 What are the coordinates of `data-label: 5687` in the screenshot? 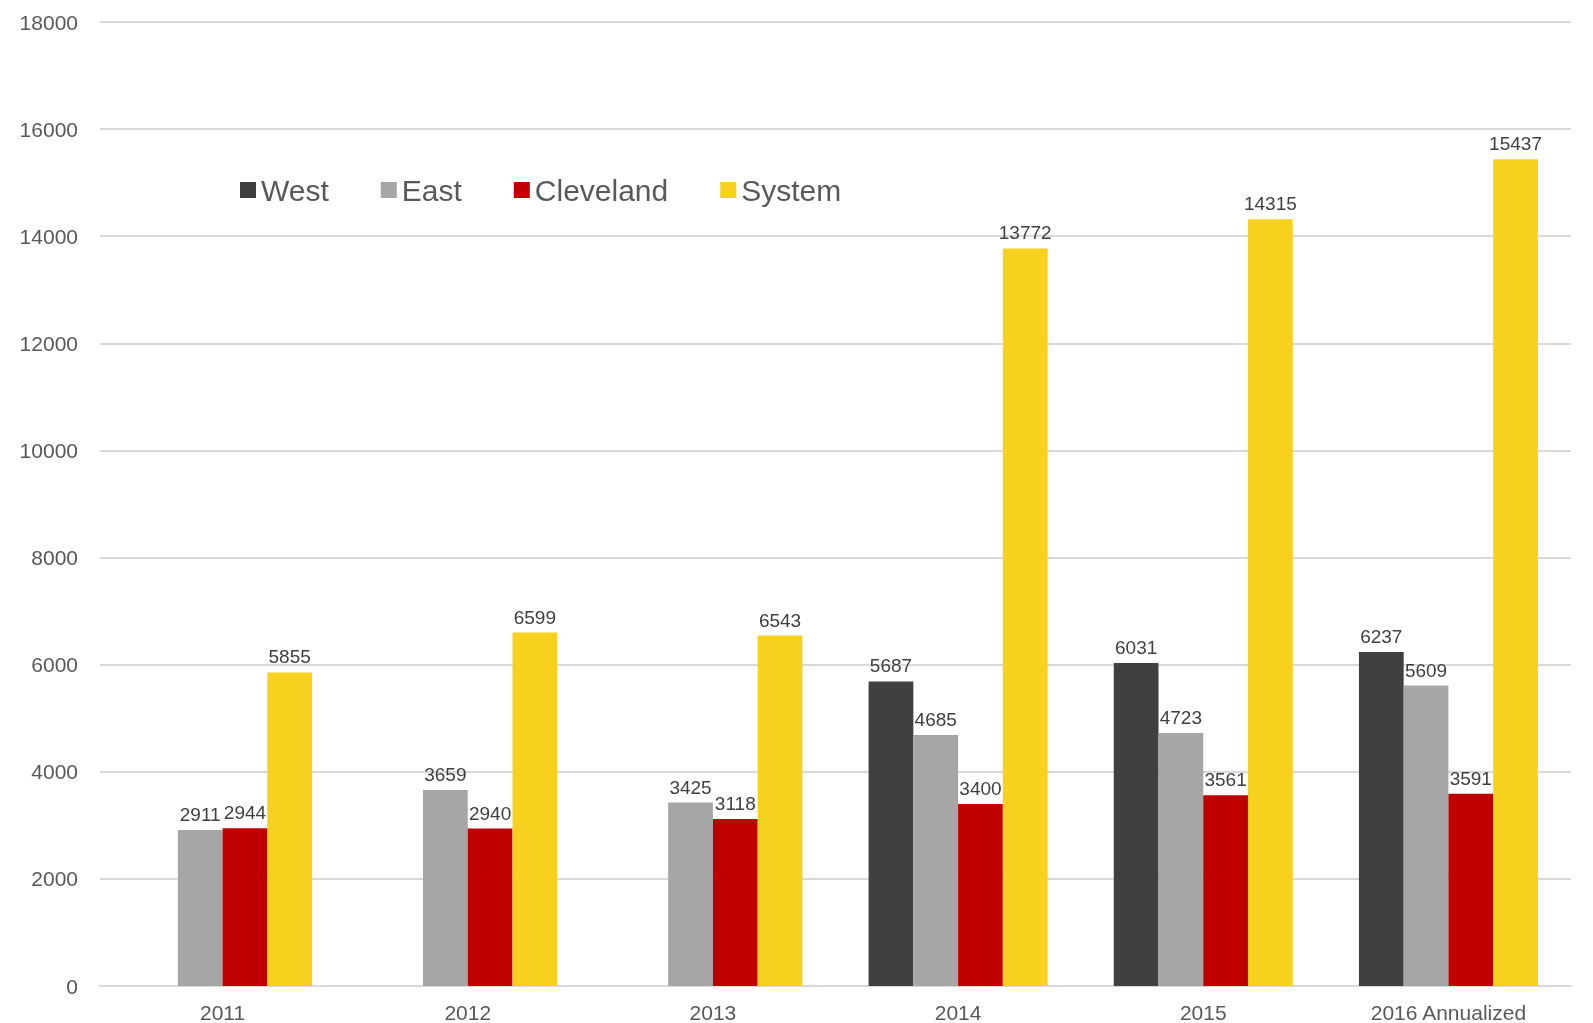 It's located at (891, 666).